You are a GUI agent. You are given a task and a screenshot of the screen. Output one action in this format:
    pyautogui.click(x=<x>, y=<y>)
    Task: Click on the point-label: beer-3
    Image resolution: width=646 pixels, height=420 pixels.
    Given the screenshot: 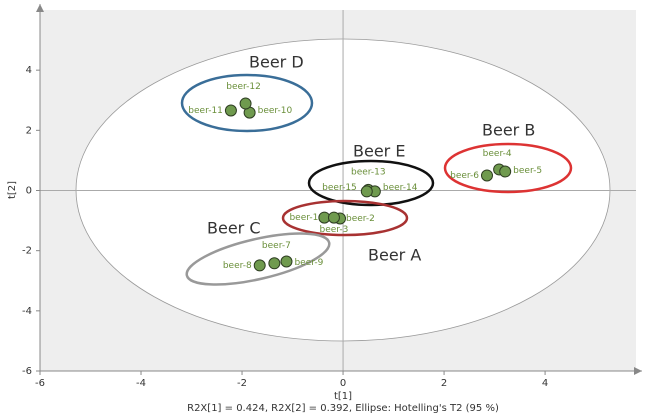 What is the action you would take?
    pyautogui.click(x=334, y=230)
    